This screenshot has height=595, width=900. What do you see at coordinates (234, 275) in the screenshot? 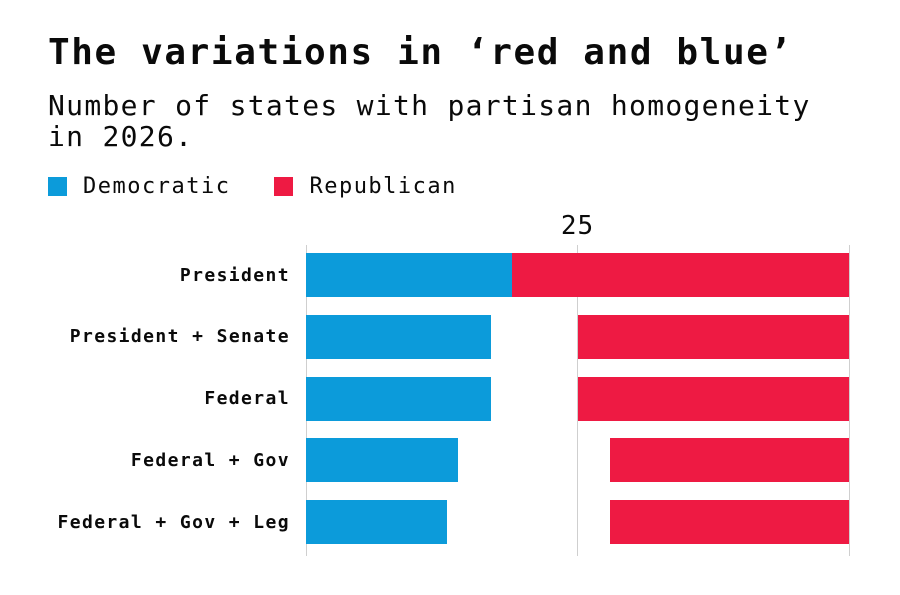
I see `category-label: President` at bounding box center [234, 275].